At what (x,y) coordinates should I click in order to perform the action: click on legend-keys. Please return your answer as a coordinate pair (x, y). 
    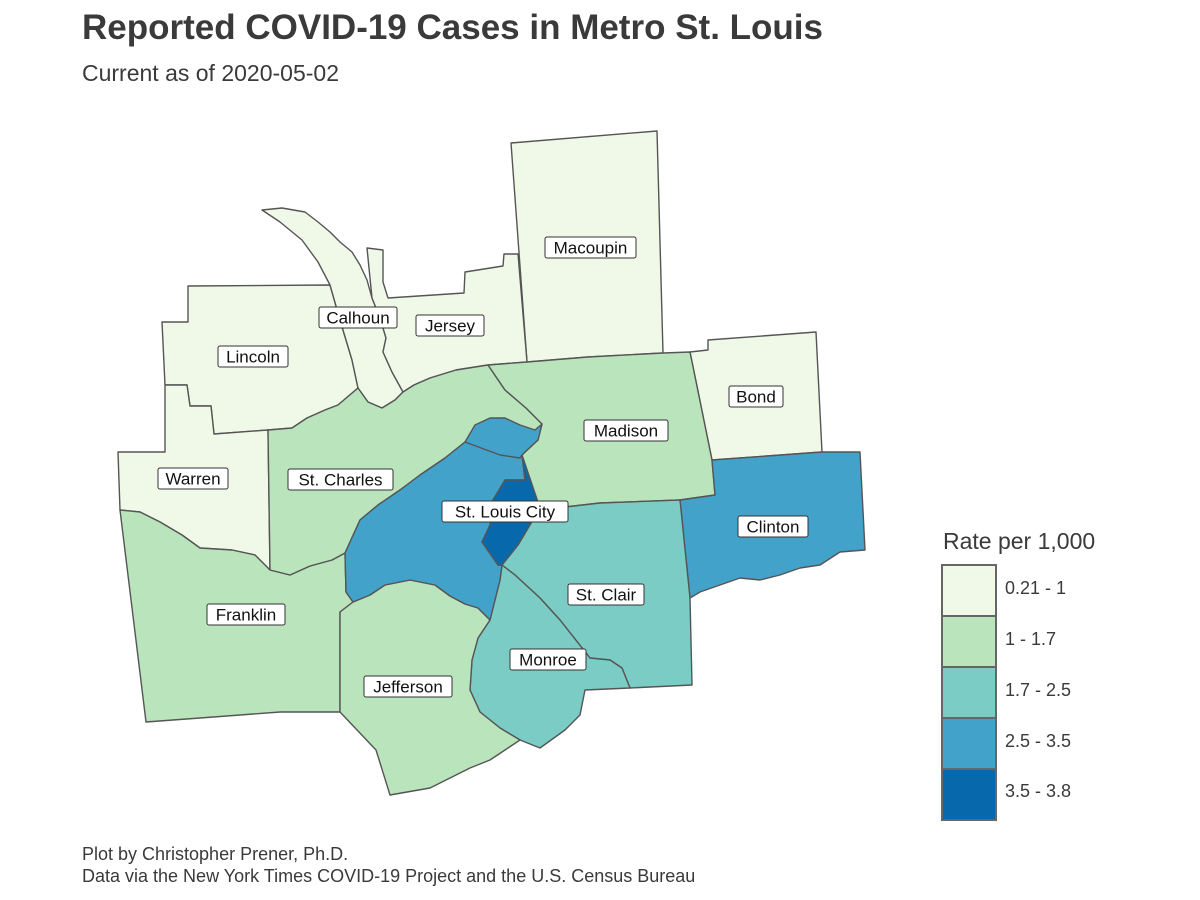
    Looking at the image, I should click on (969, 692).